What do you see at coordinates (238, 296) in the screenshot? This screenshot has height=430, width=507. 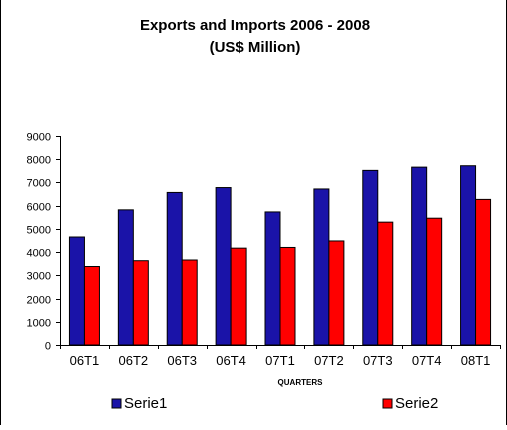 I see `bar-serie2-06t4` at bounding box center [238, 296].